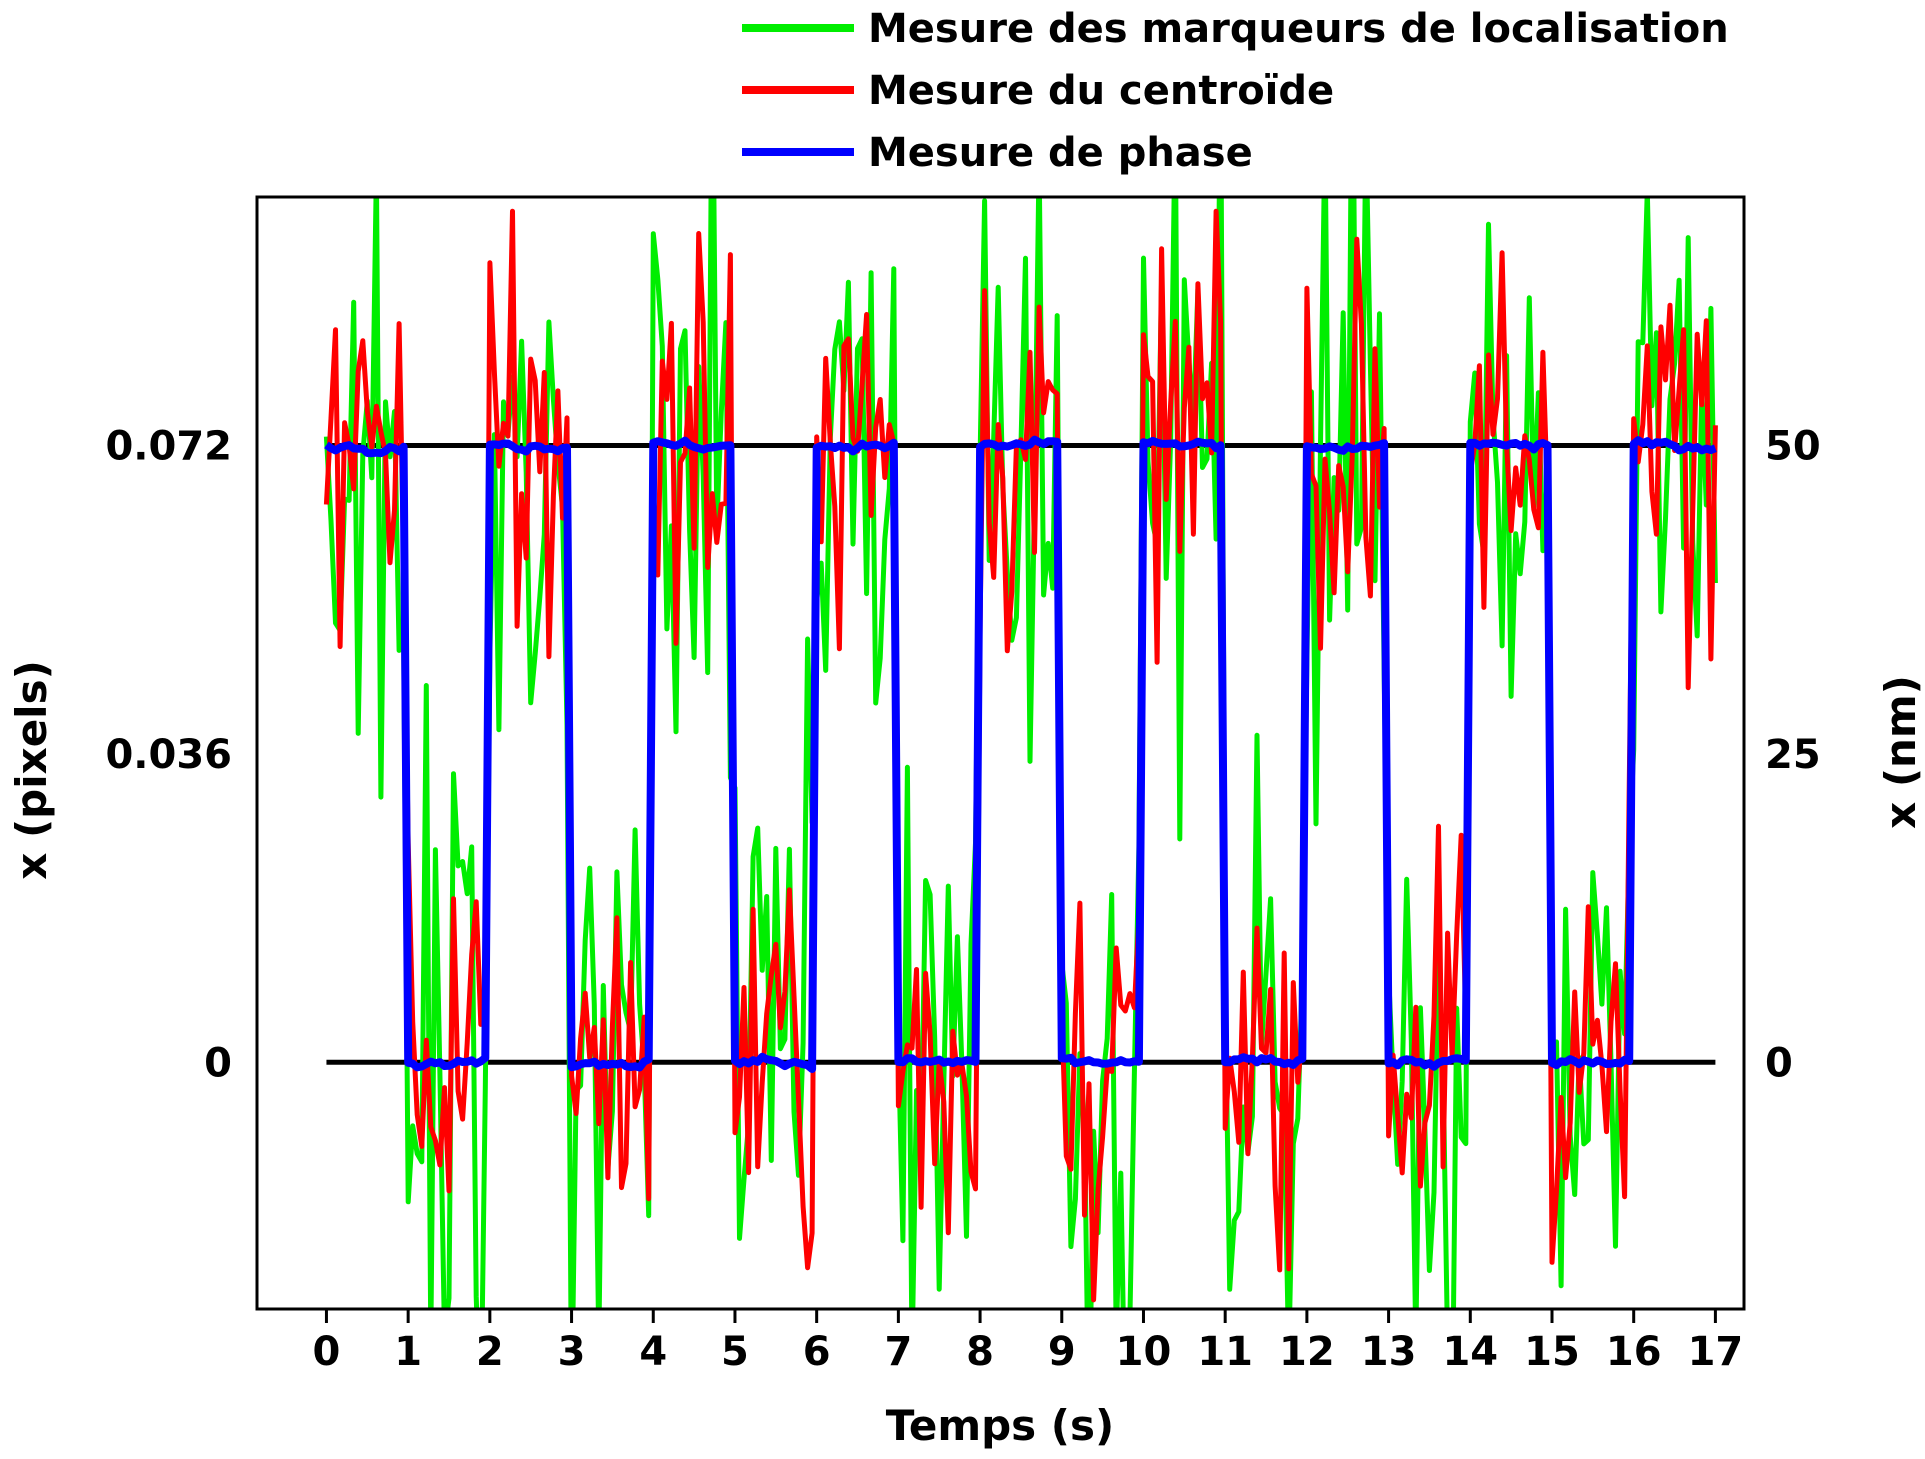 The image size is (1925, 1459). What do you see at coordinates (1000, 1425) in the screenshot?
I see `x-axis-label: Temps (s)` at bounding box center [1000, 1425].